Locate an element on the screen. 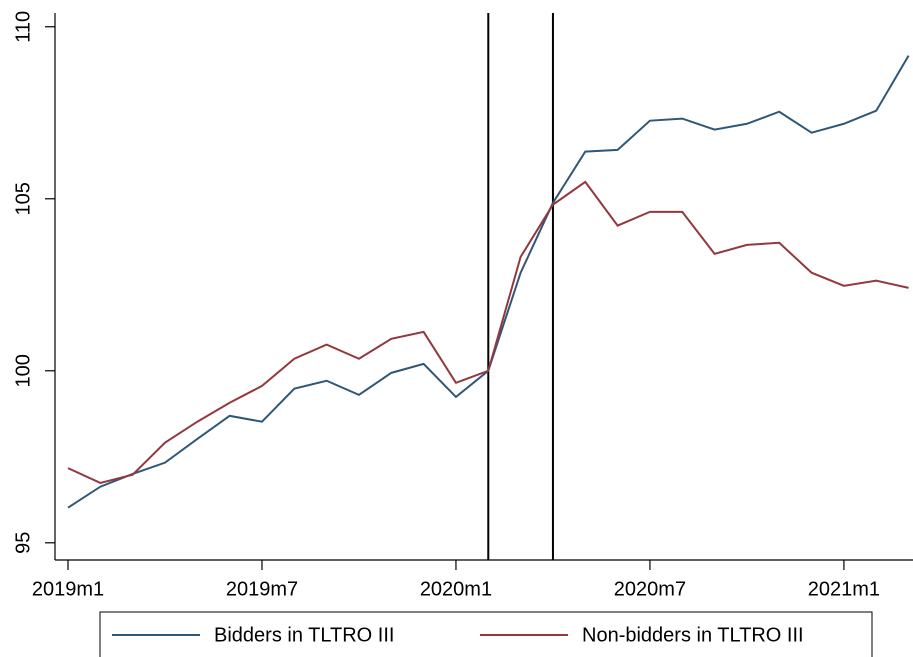 The image size is (913, 657). x-tick-label: 2019m1 is located at coordinates (68, 589).